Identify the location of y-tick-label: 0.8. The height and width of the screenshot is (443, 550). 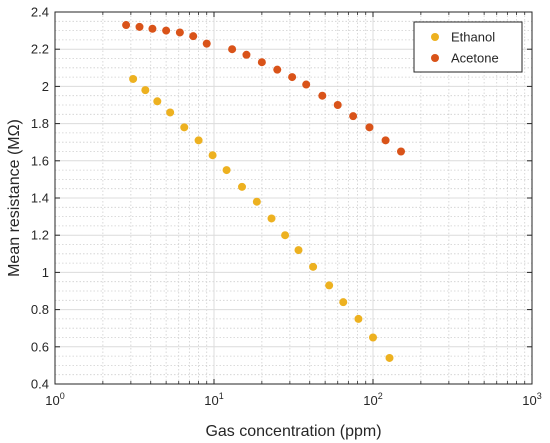
(40, 309).